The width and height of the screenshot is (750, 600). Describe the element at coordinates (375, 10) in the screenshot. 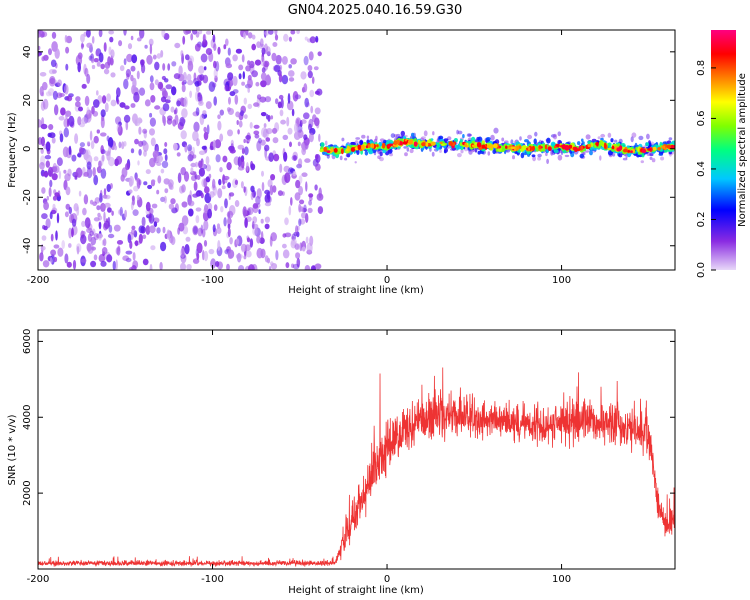

I see `figure-title: GN04.2025.040.16.59.G30` at that location.